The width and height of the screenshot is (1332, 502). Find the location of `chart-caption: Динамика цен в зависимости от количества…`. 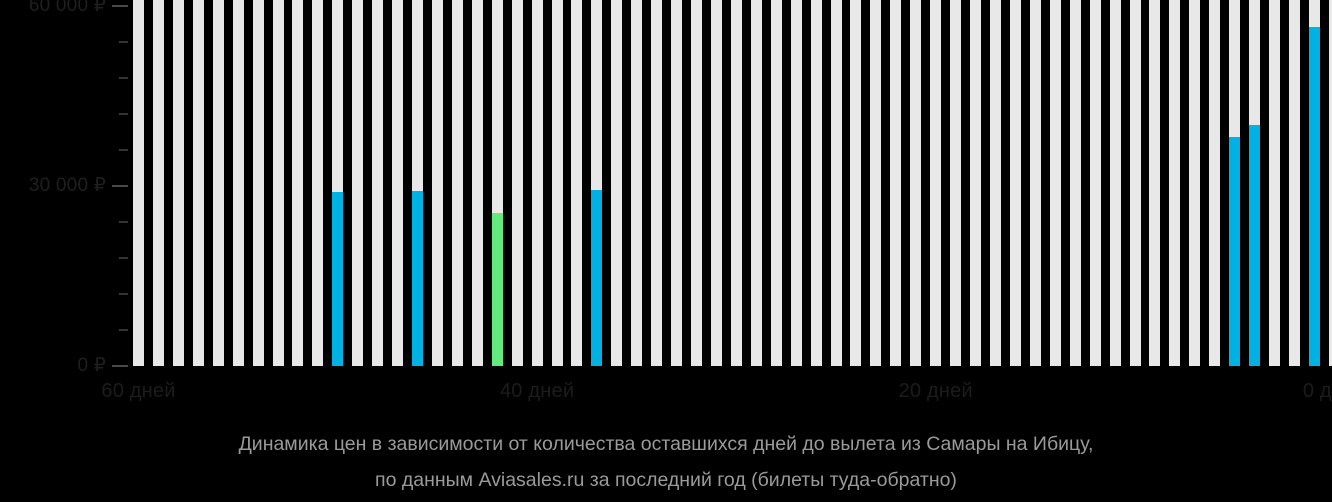

chart-caption: Динамика цен в зависимости от количества… is located at coordinates (666, 462).